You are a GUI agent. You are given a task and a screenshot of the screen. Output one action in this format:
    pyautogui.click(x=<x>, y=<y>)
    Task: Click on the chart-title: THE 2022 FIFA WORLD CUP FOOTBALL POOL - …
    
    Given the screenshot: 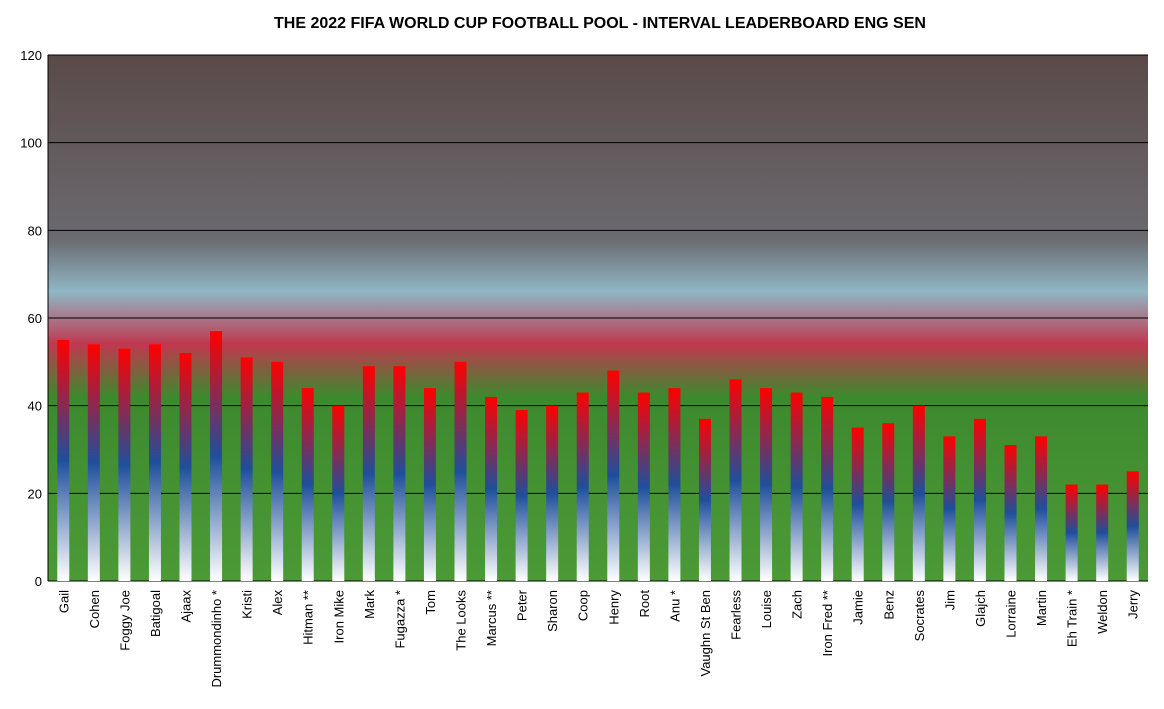 What is the action you would take?
    pyautogui.click(x=600, y=23)
    